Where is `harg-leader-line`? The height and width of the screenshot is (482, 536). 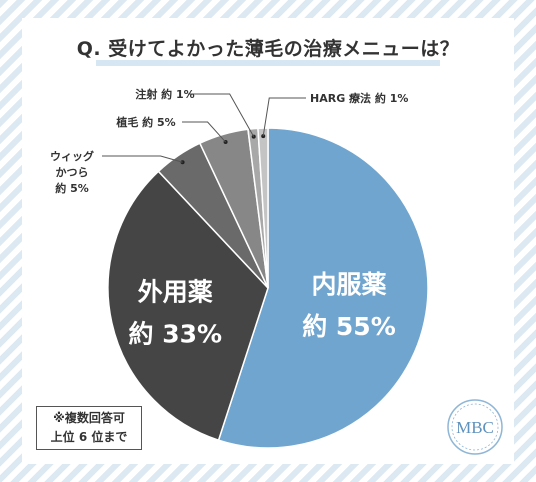
harg-leader-line is located at coordinates (284, 117).